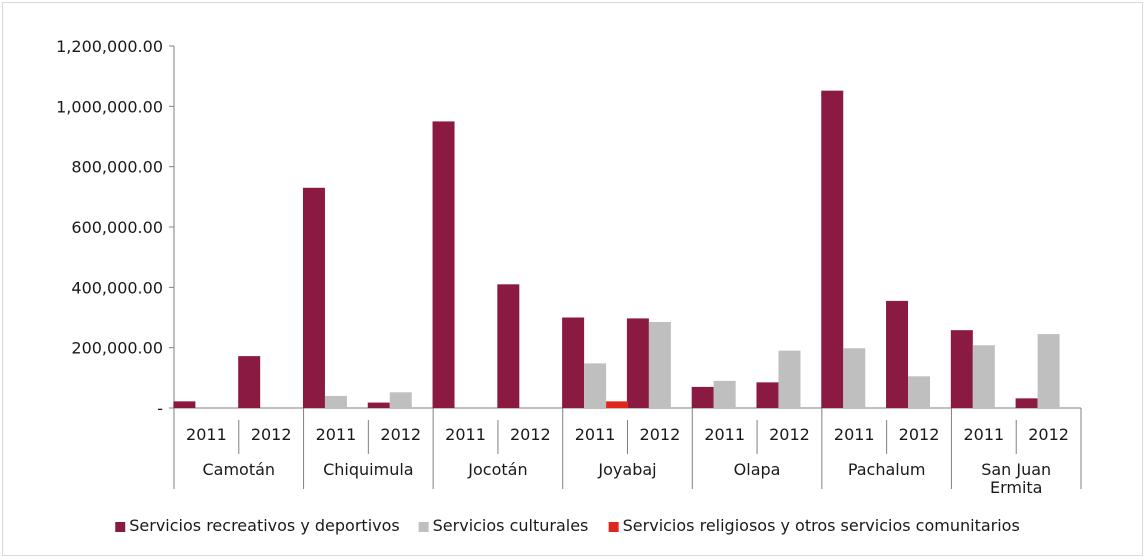 This screenshot has height=560, width=1147. Describe the element at coordinates (497, 469) in the screenshot. I see `x-group-label: Jocotán` at that location.